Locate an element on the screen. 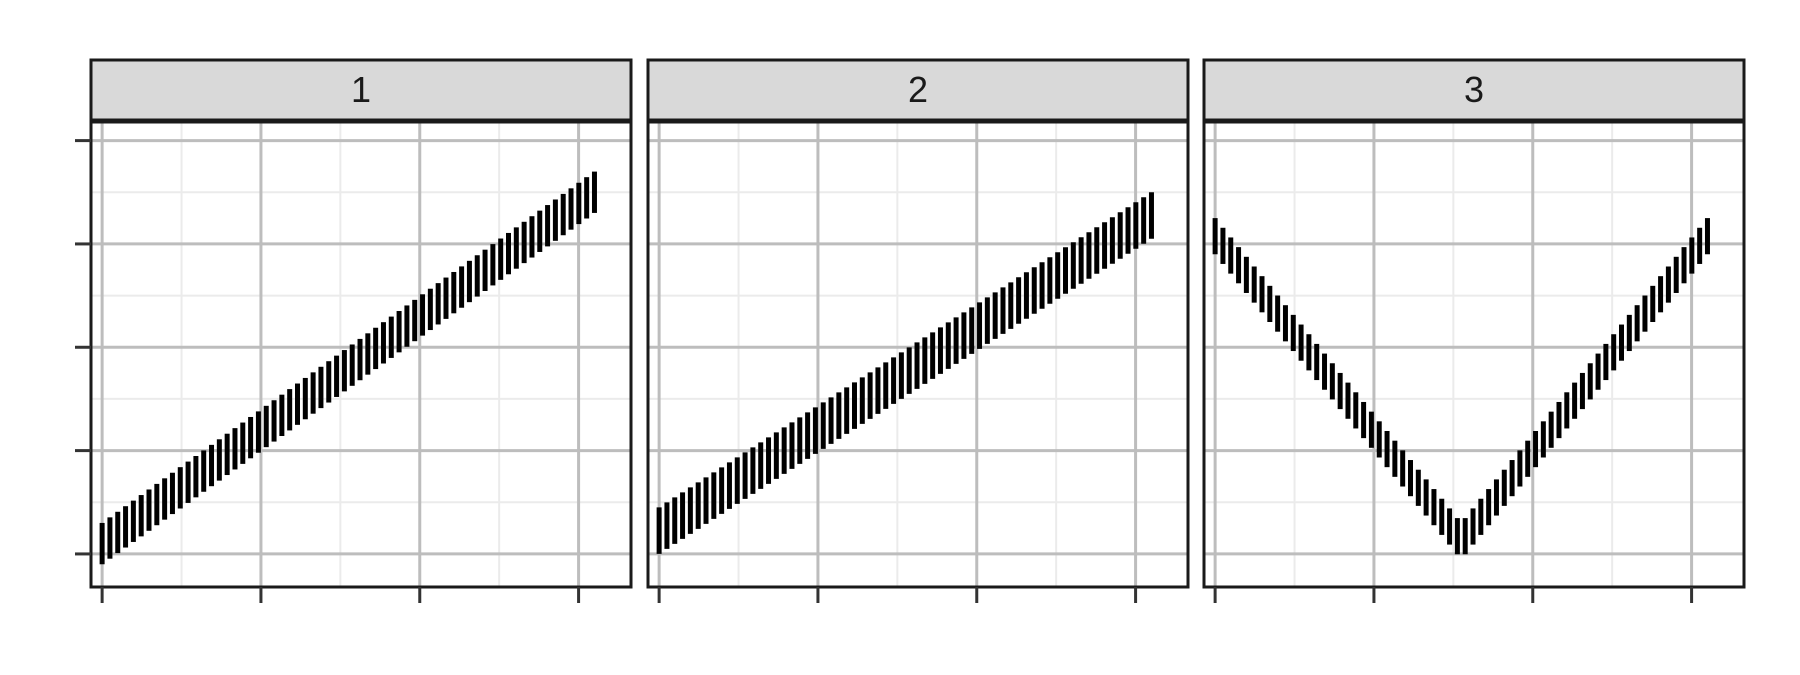 This screenshot has height=675, width=1800. facet-label-2: 2 is located at coordinates (918, 89).